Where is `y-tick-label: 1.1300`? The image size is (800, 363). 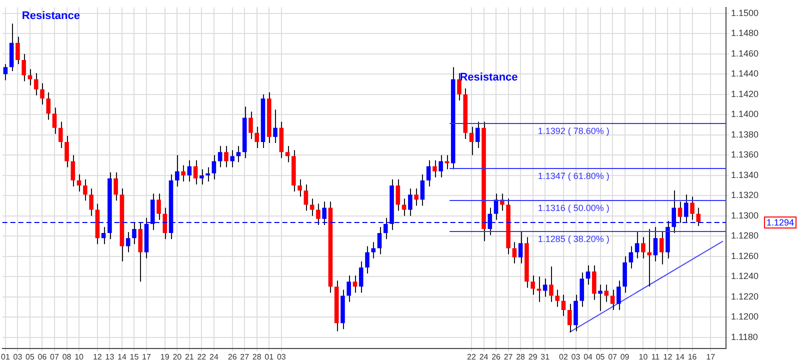
y-tick-label: 1.1300 is located at coordinates (745, 215).